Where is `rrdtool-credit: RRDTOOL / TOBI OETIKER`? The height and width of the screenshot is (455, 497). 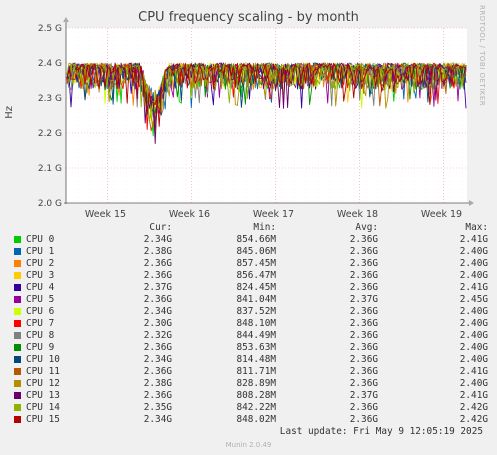 rrdtool-credit: RRDTOOL / TOBI OETIKER is located at coordinates (482, 56).